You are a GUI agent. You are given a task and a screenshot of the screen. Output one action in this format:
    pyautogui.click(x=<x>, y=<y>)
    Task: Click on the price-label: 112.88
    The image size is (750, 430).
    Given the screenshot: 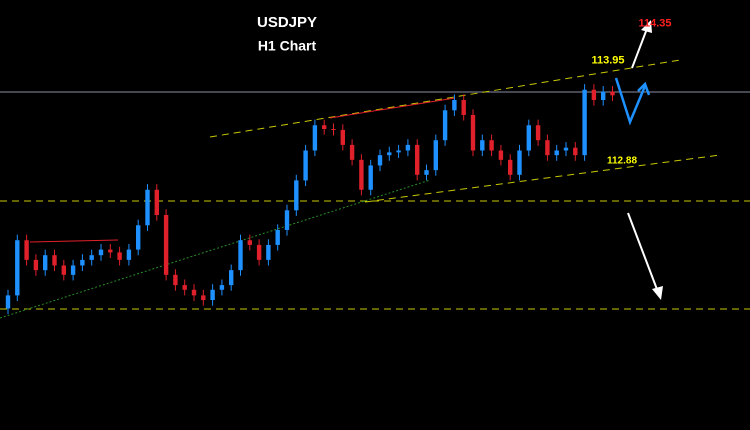 What is the action you would take?
    pyautogui.click(x=622, y=160)
    